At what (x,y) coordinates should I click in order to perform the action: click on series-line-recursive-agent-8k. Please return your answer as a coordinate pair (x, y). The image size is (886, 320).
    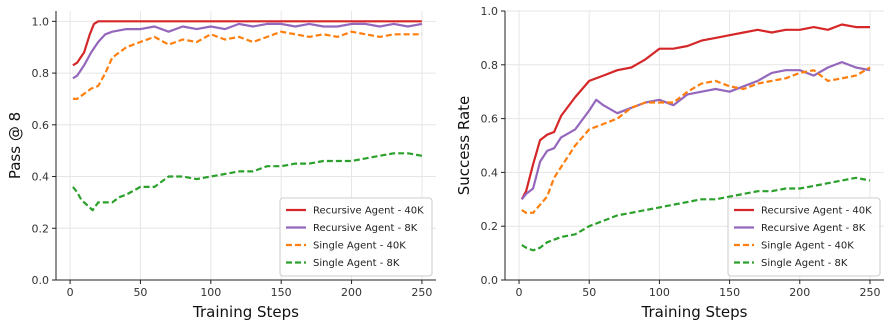
    Looking at the image, I should click on (247, 51).